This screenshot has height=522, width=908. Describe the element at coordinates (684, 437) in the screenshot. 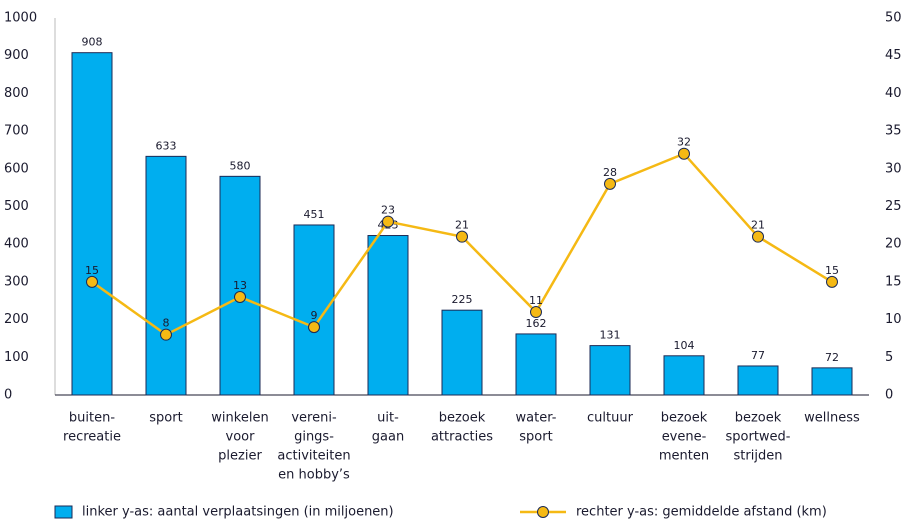

I see `x-tick-label: evene-` at that location.